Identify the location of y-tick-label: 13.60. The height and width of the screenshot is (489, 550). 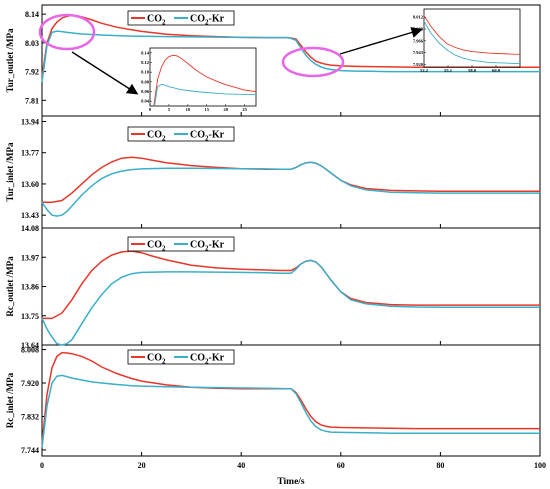
(30, 184).